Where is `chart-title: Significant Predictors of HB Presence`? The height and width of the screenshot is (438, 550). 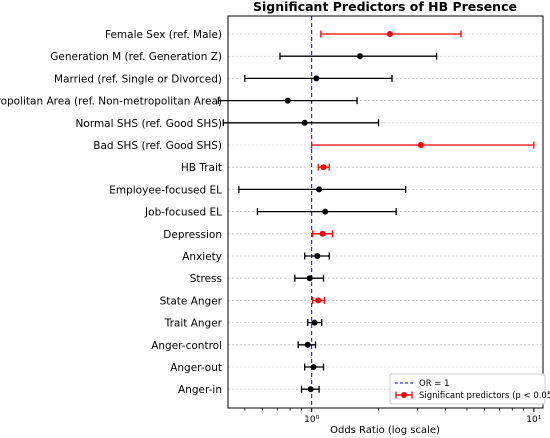
chart-title: Significant Predictors of HB Presence is located at coordinates (385, 7).